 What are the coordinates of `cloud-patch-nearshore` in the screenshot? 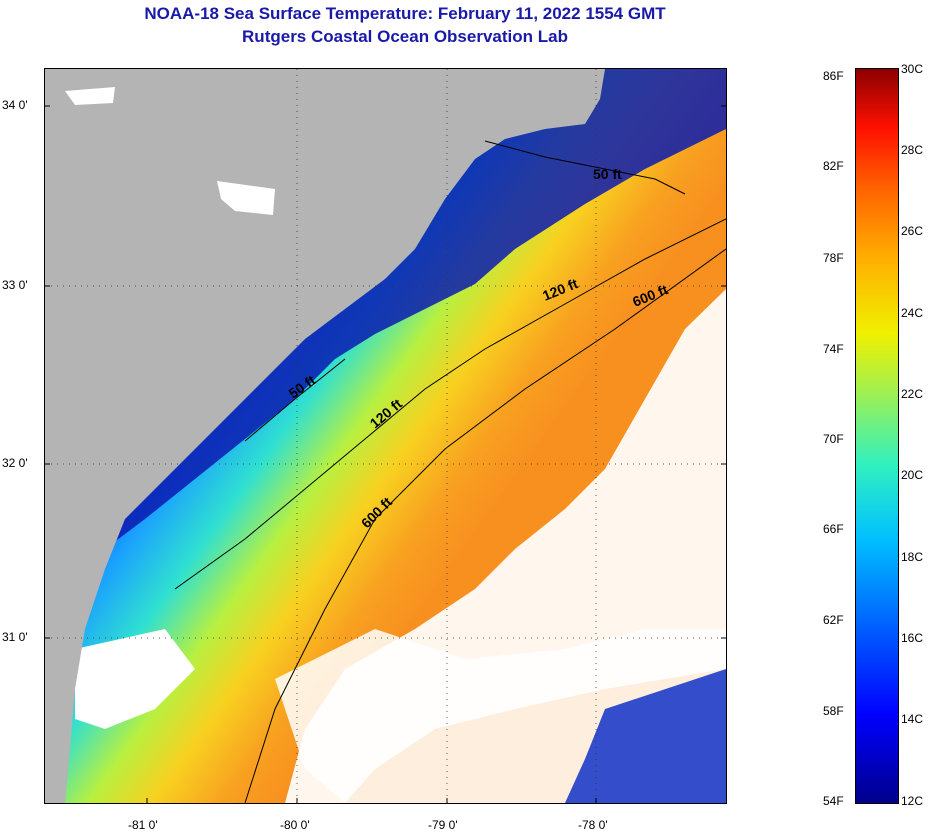 It's located at (135, 679).